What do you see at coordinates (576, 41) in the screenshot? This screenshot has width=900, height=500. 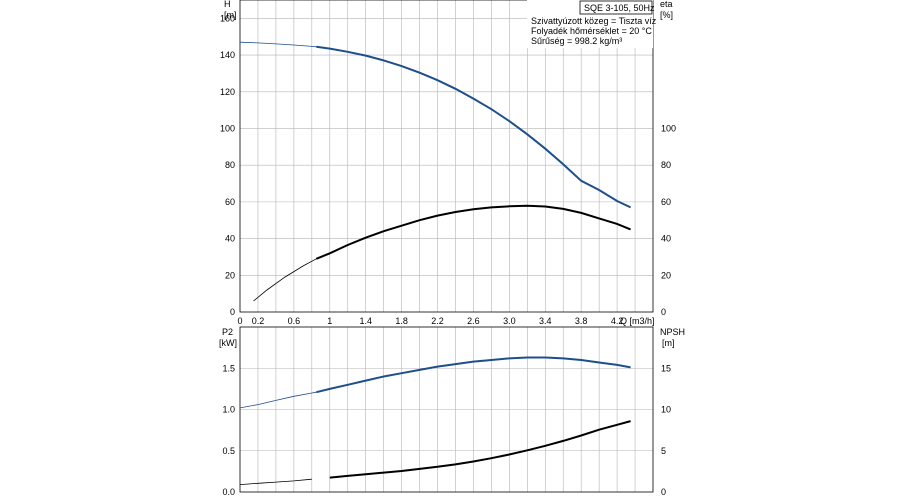 I see `info-line-3: Sűrűség = 998.2 kg/m³` at bounding box center [576, 41].